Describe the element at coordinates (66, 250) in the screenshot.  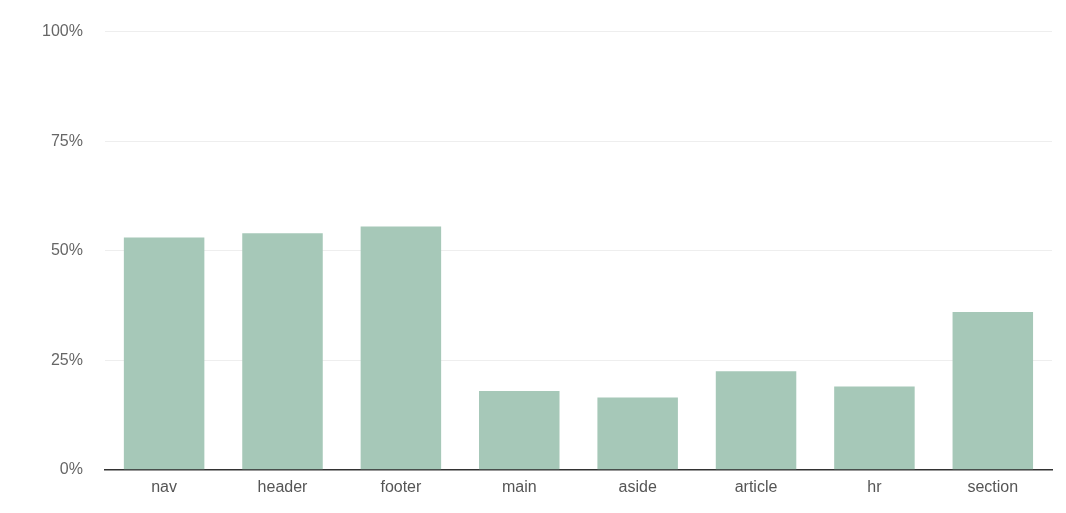
I see `y-tick-label: 50%` at that location.